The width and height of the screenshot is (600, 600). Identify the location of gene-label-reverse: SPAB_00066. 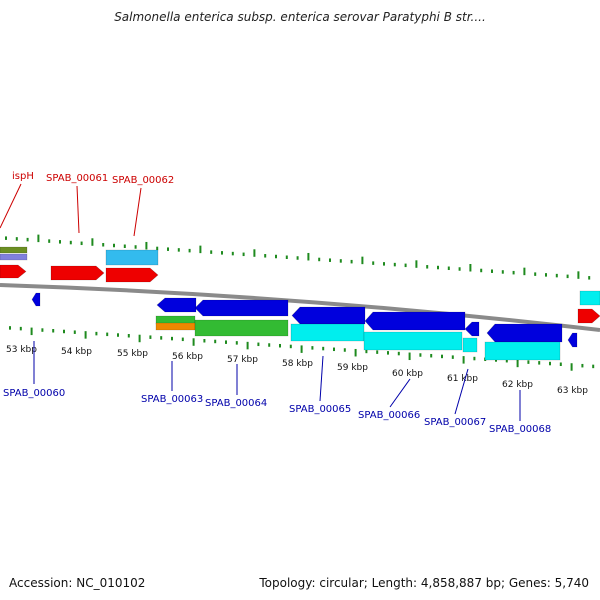
(389, 415).